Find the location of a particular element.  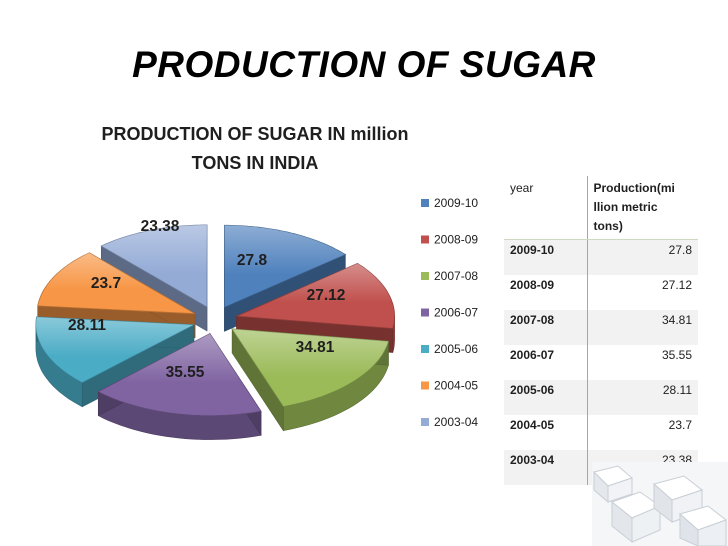

table-cell-year: 2003-04 is located at coordinates (545, 467).